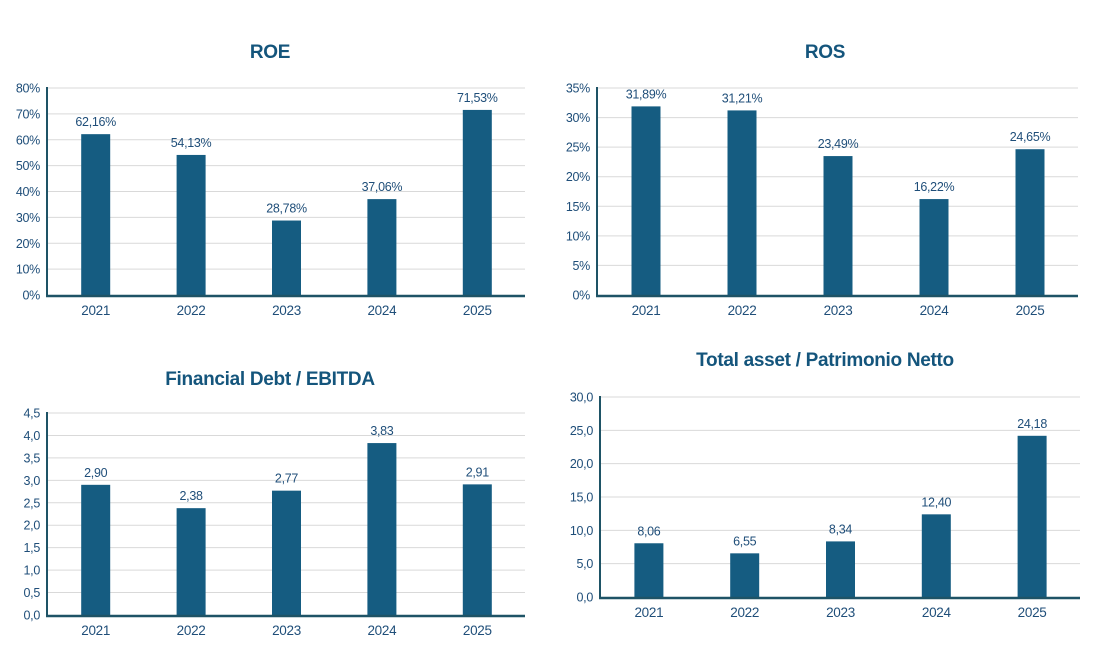 This screenshot has height=672, width=1100. Describe the element at coordinates (32, 503) in the screenshot. I see `y-tick-label: 2,5` at that location.